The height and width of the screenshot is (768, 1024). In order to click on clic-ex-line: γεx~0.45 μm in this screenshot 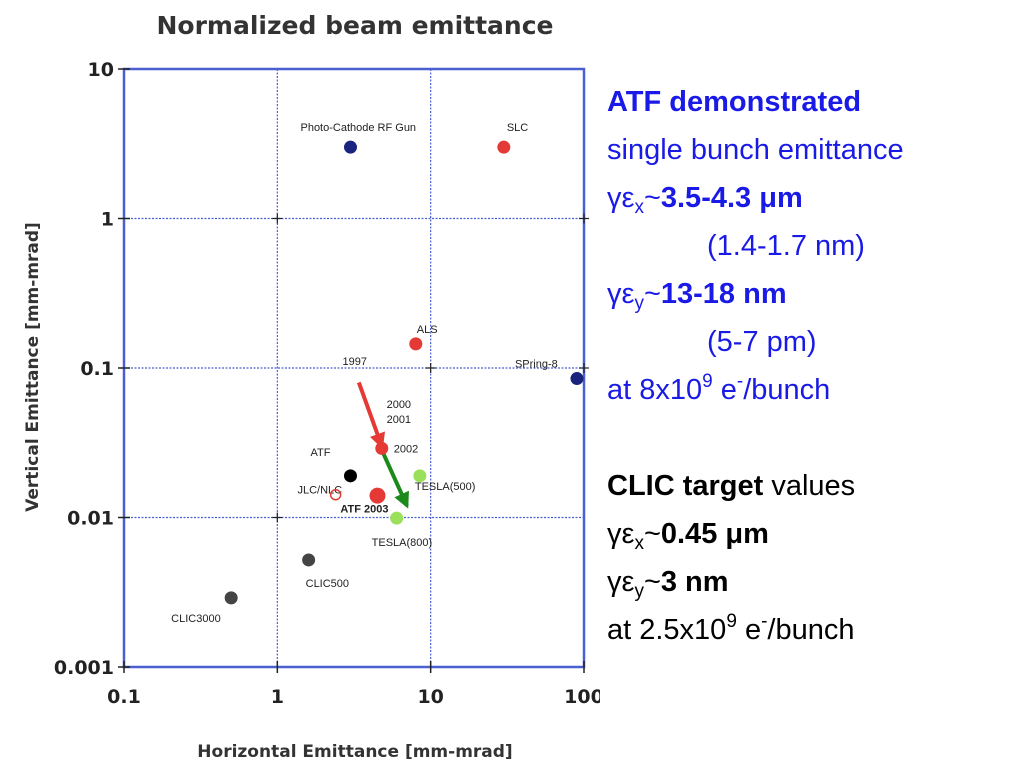, I will do `click(813, 534)`.